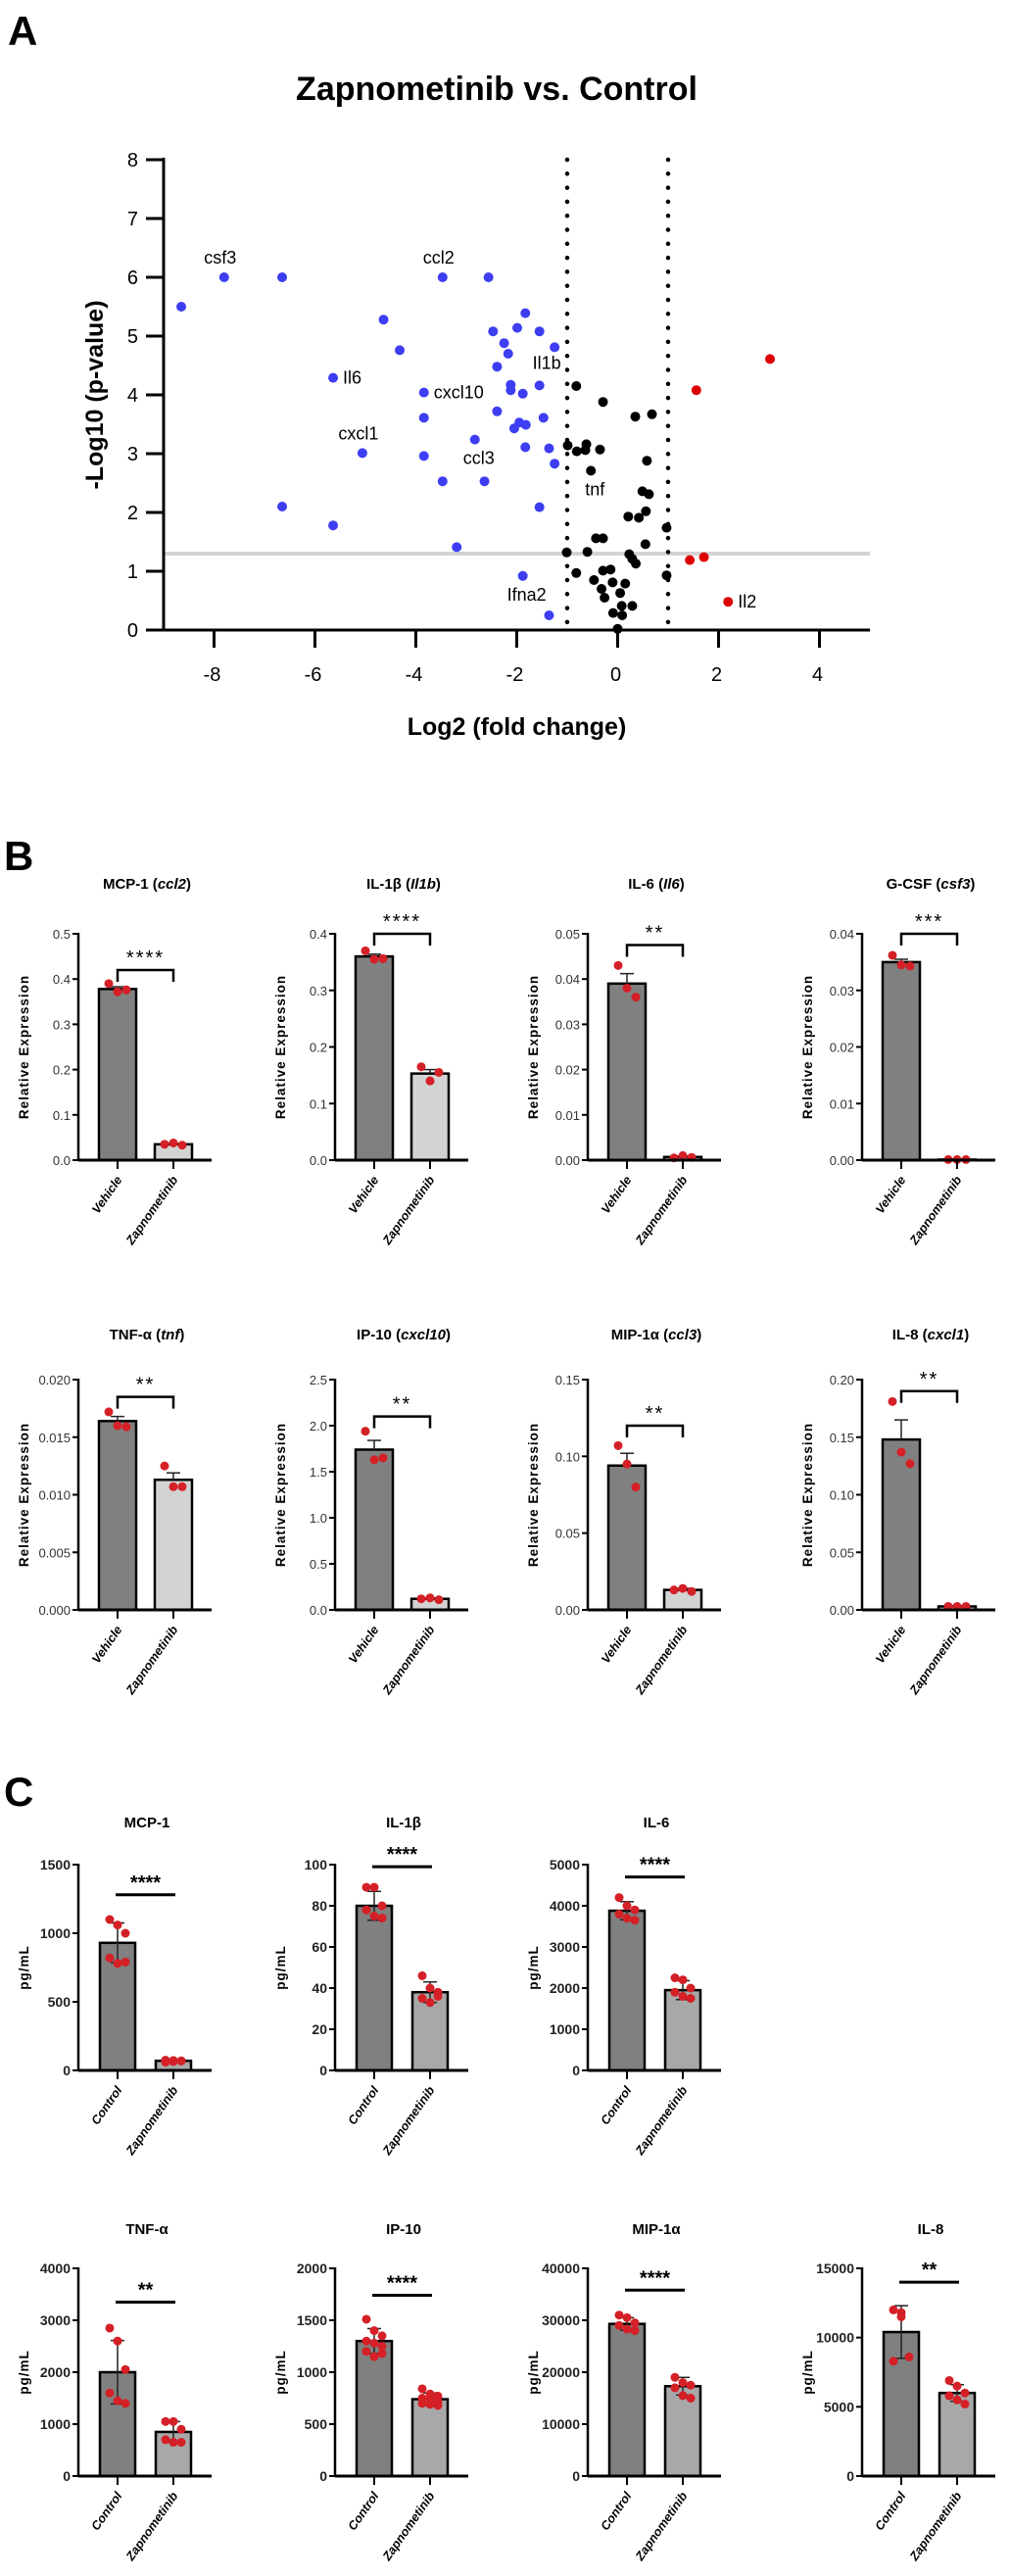 This screenshot has width=1010, height=2576. What do you see at coordinates (132, 454) in the screenshot?
I see `y-tick-label: 3` at bounding box center [132, 454].